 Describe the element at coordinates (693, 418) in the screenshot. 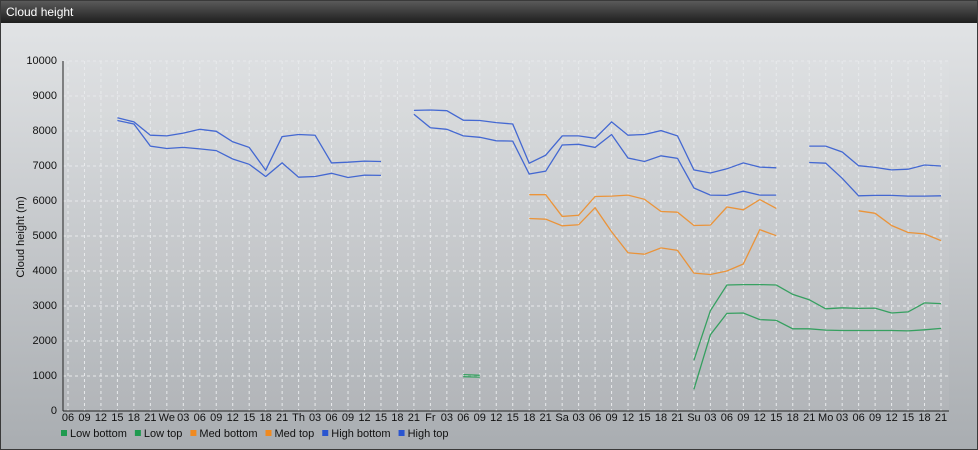

I see `x-tick-label: Su` at that location.